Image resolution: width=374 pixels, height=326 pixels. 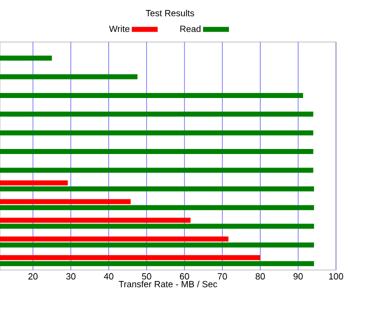 I want to click on chart-title: Test Results, so click(x=170, y=13).